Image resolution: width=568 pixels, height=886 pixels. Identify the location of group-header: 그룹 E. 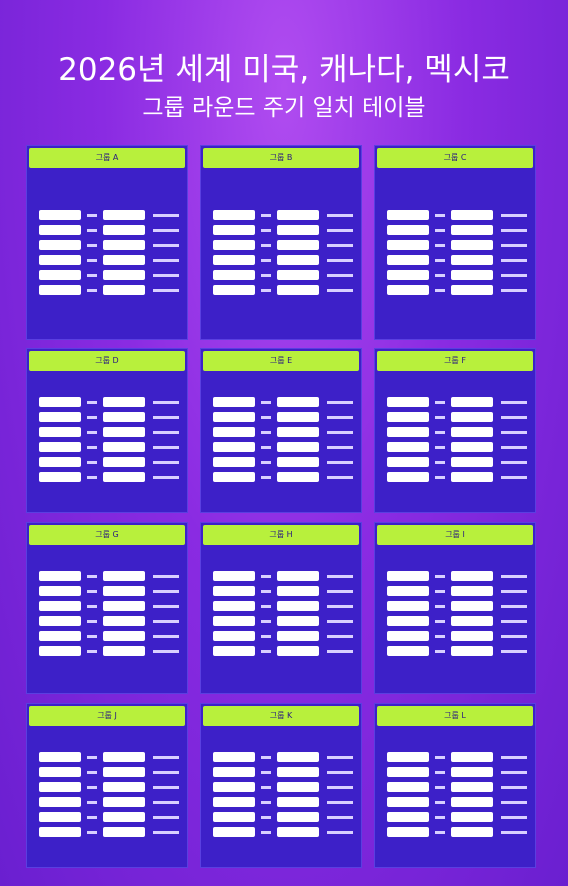
(281, 361).